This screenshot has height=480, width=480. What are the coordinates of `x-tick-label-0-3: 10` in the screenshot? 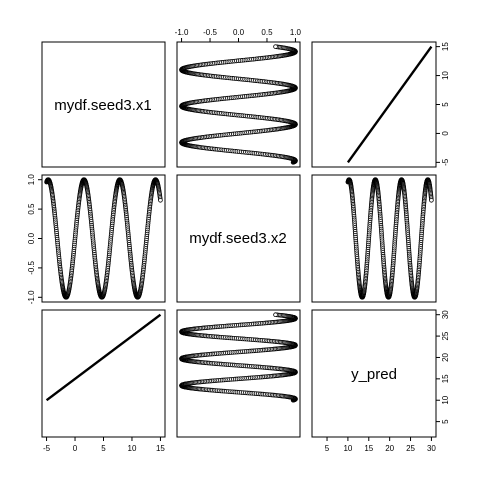 It's located at (132, 448).